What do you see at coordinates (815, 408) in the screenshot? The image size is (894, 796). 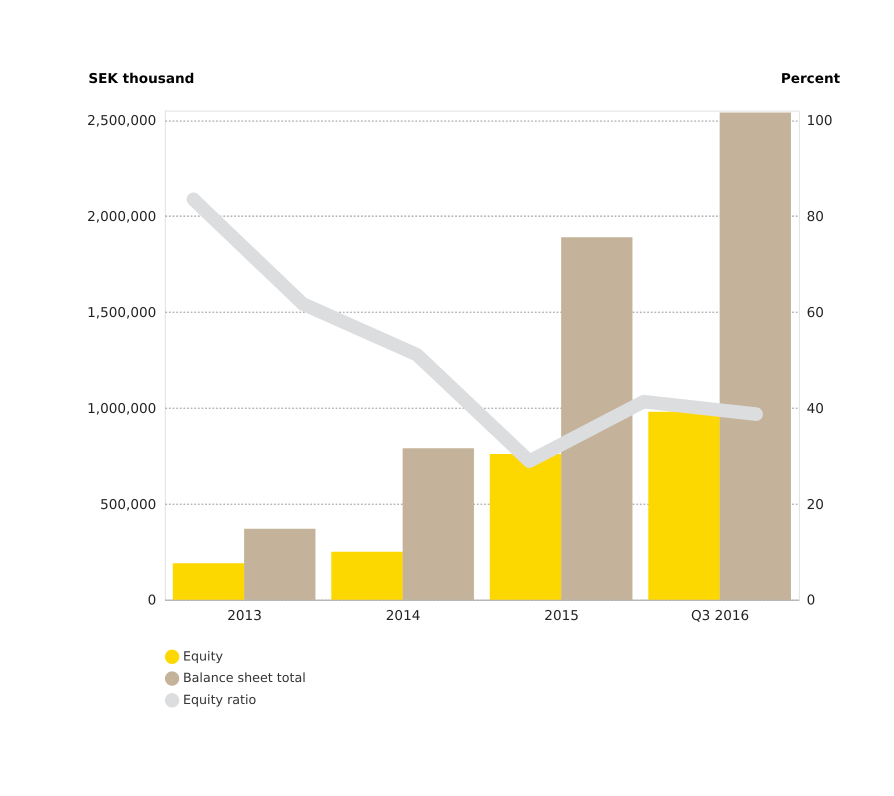 I see `y2-tick-label: 40` at bounding box center [815, 408].